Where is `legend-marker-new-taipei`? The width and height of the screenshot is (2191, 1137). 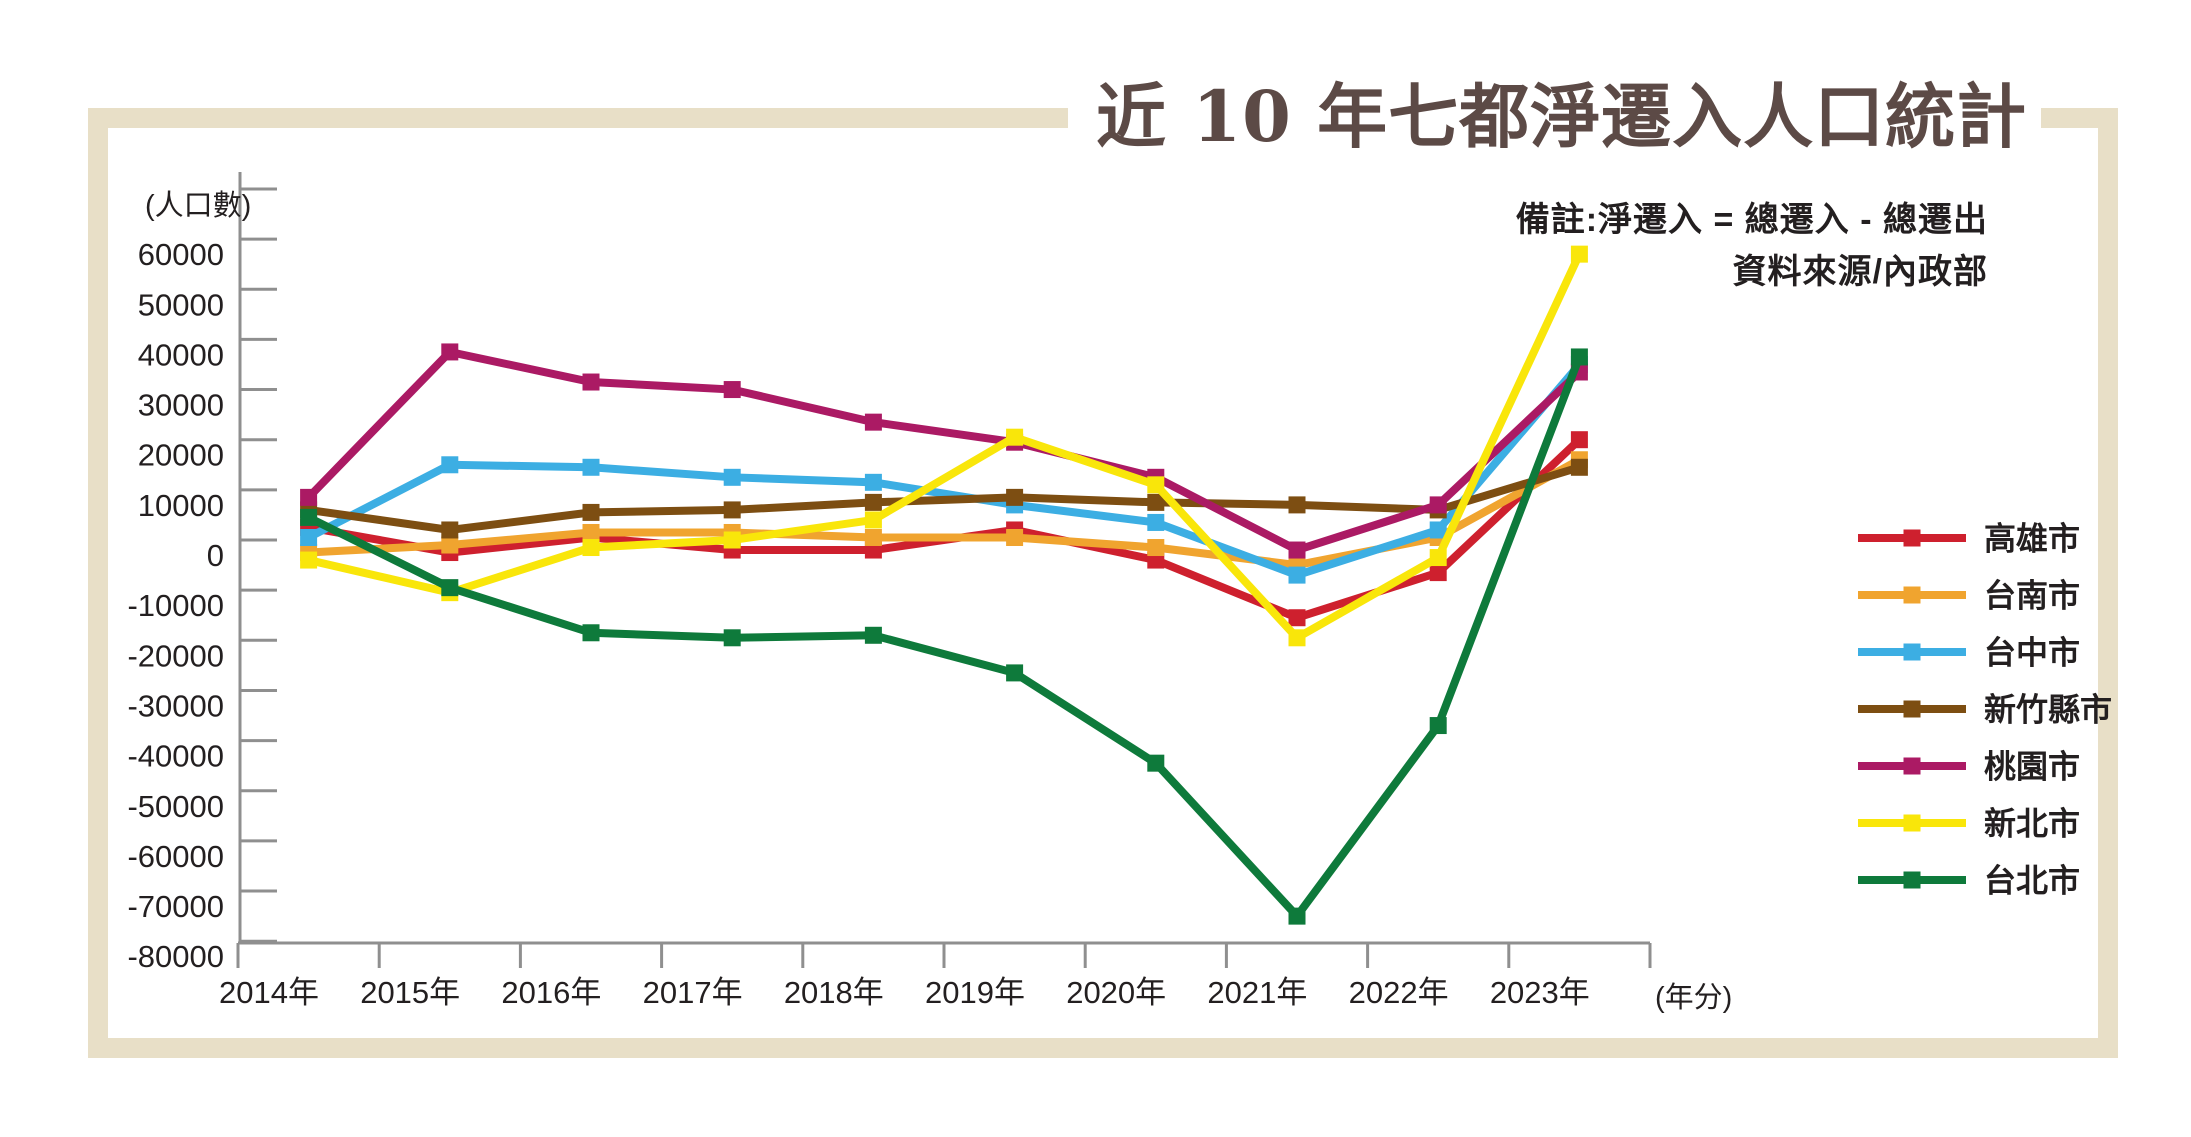
legend-marker-new-taipei is located at coordinates (1912, 823).